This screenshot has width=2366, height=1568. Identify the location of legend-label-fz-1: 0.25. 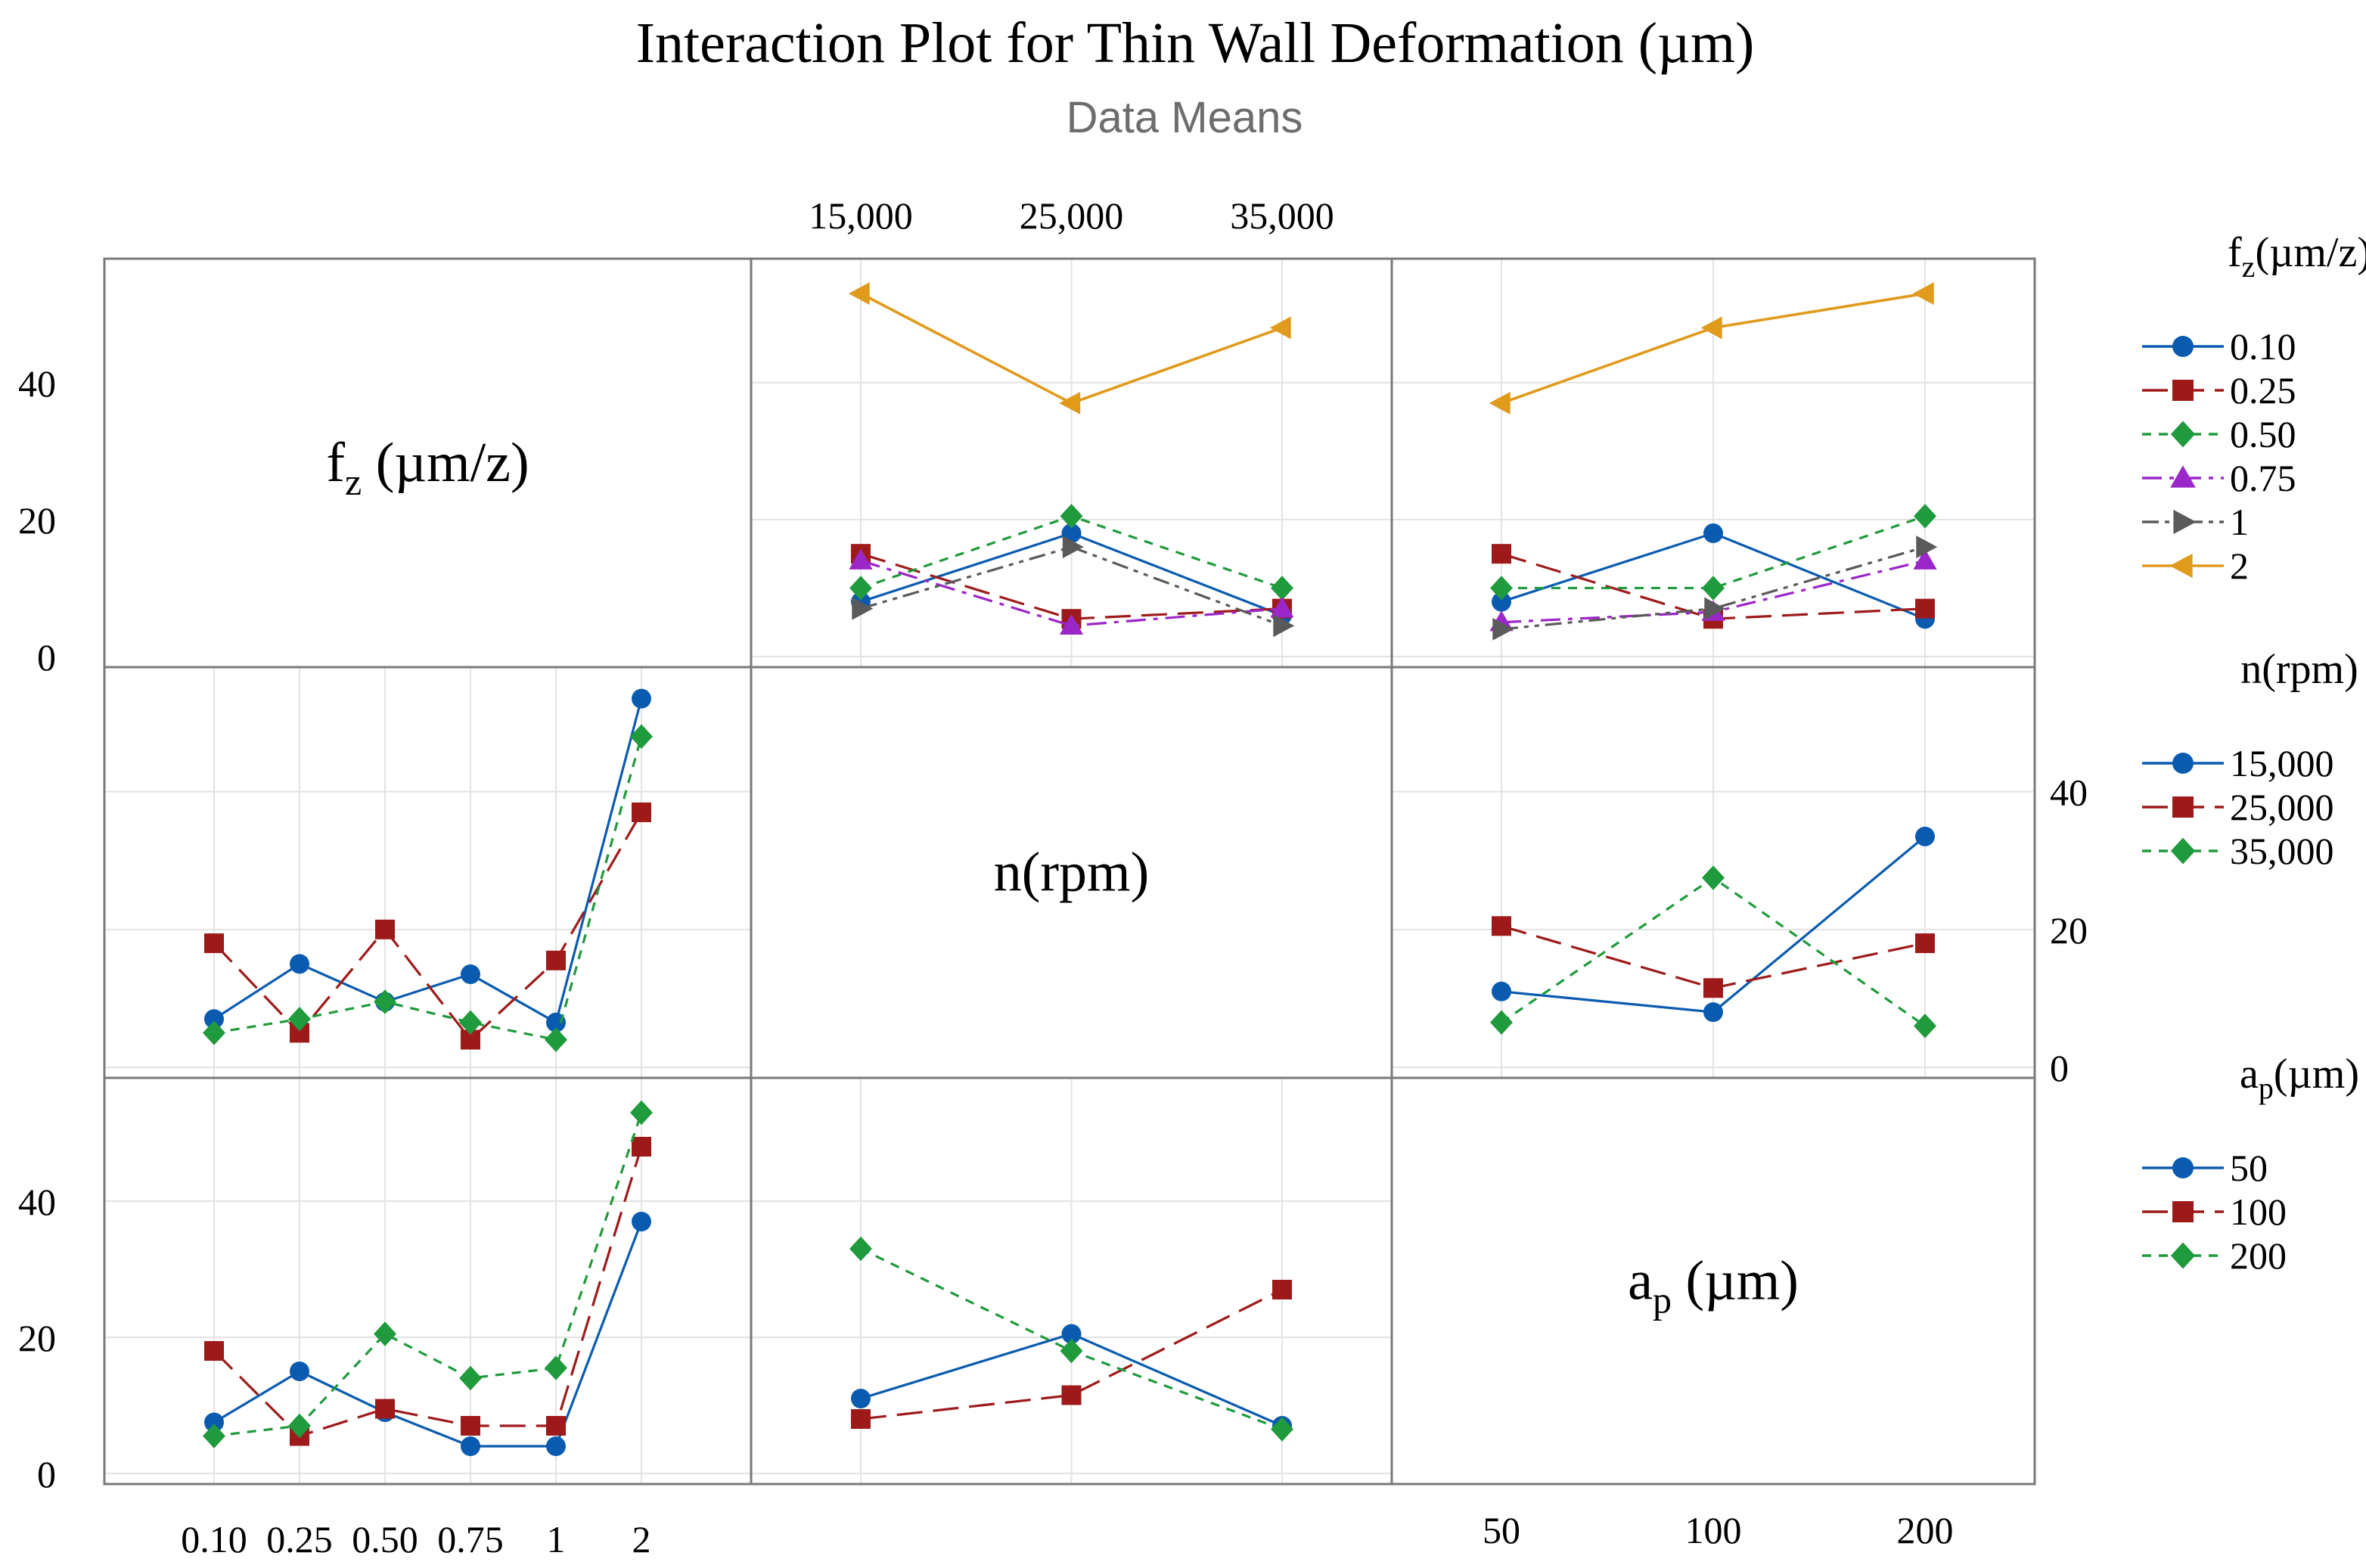
(2263, 390).